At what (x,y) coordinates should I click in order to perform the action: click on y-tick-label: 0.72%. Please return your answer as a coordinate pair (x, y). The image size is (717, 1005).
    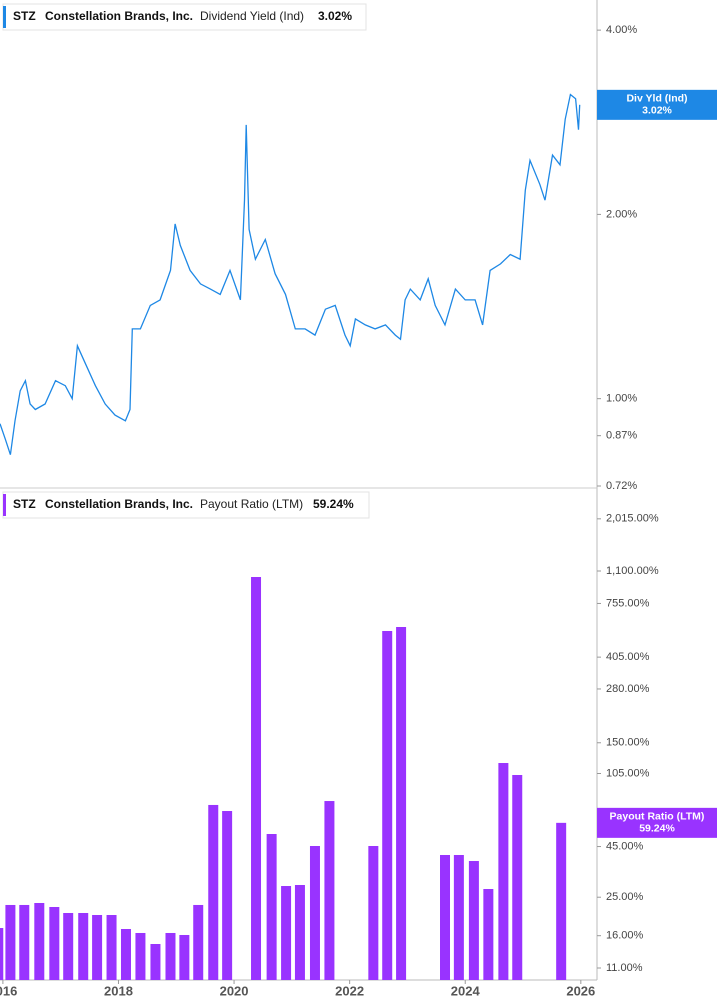
    Looking at the image, I should click on (621, 486).